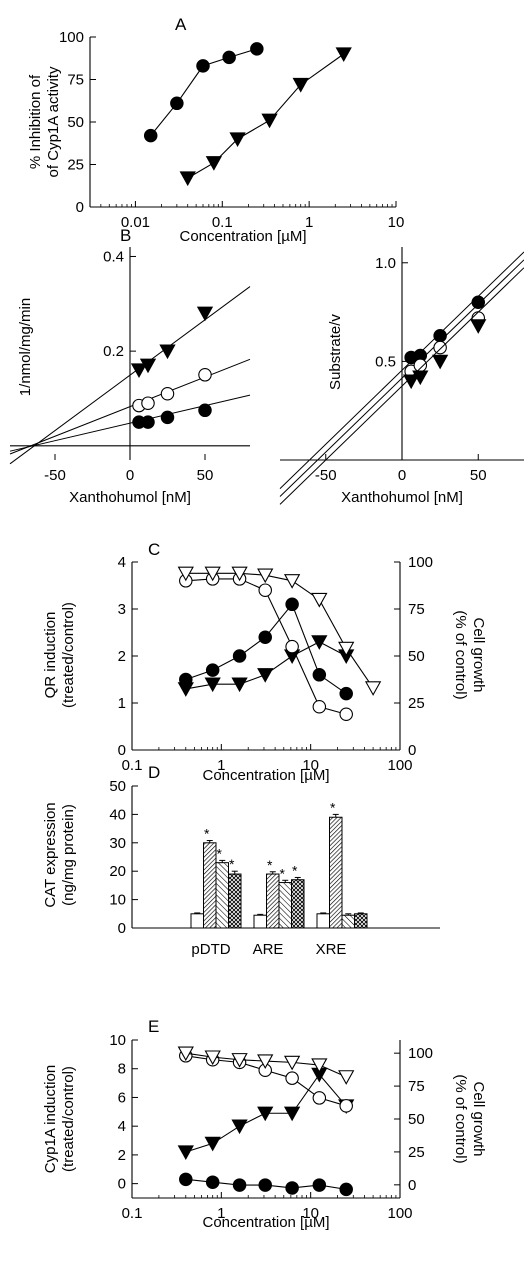 The height and width of the screenshot is (1261, 524). What do you see at coordinates (113, 351) in the screenshot?
I see `y-tick-label: 0.2` at bounding box center [113, 351].